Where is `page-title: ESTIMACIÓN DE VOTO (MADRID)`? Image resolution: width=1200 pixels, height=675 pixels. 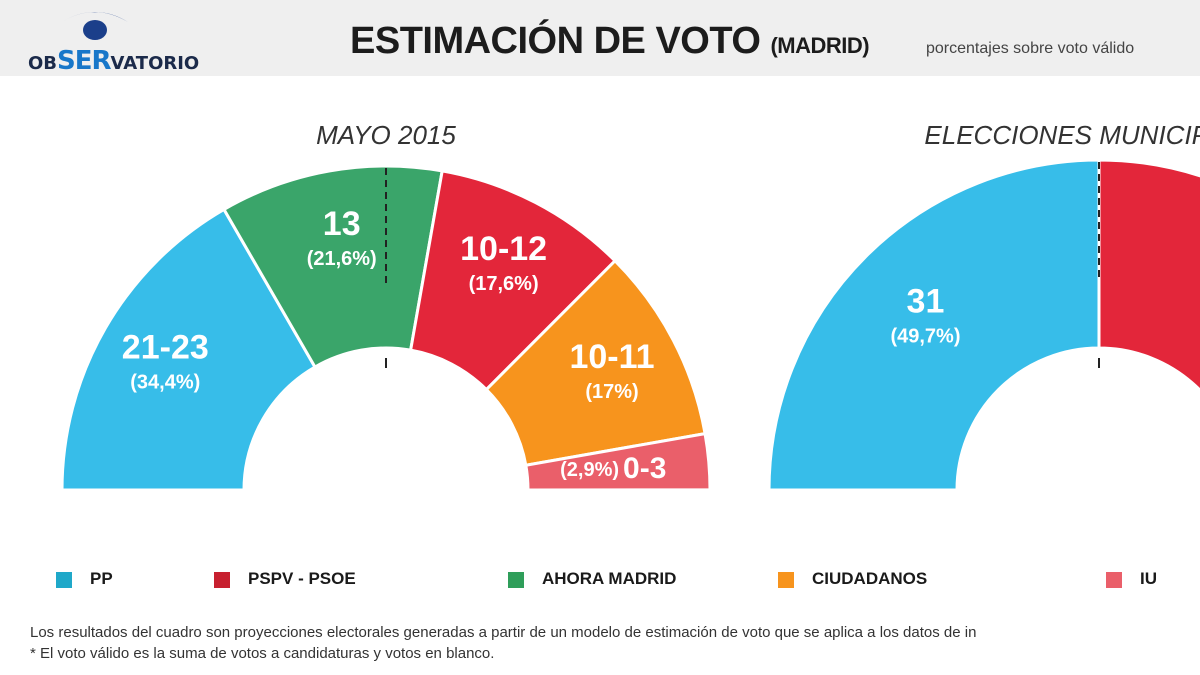 page-title: ESTIMACIÓN DE VOTO (MADRID) is located at coordinates (610, 41).